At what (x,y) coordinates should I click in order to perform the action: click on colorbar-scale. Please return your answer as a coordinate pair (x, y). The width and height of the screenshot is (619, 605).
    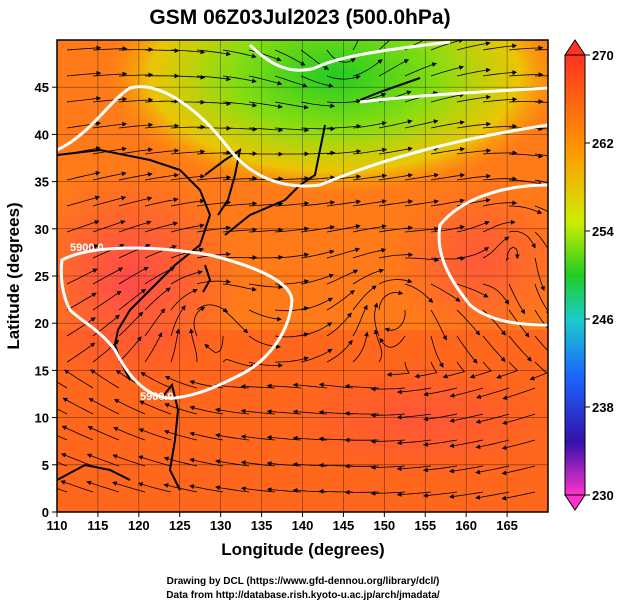
    Looking at the image, I should click on (575, 275).